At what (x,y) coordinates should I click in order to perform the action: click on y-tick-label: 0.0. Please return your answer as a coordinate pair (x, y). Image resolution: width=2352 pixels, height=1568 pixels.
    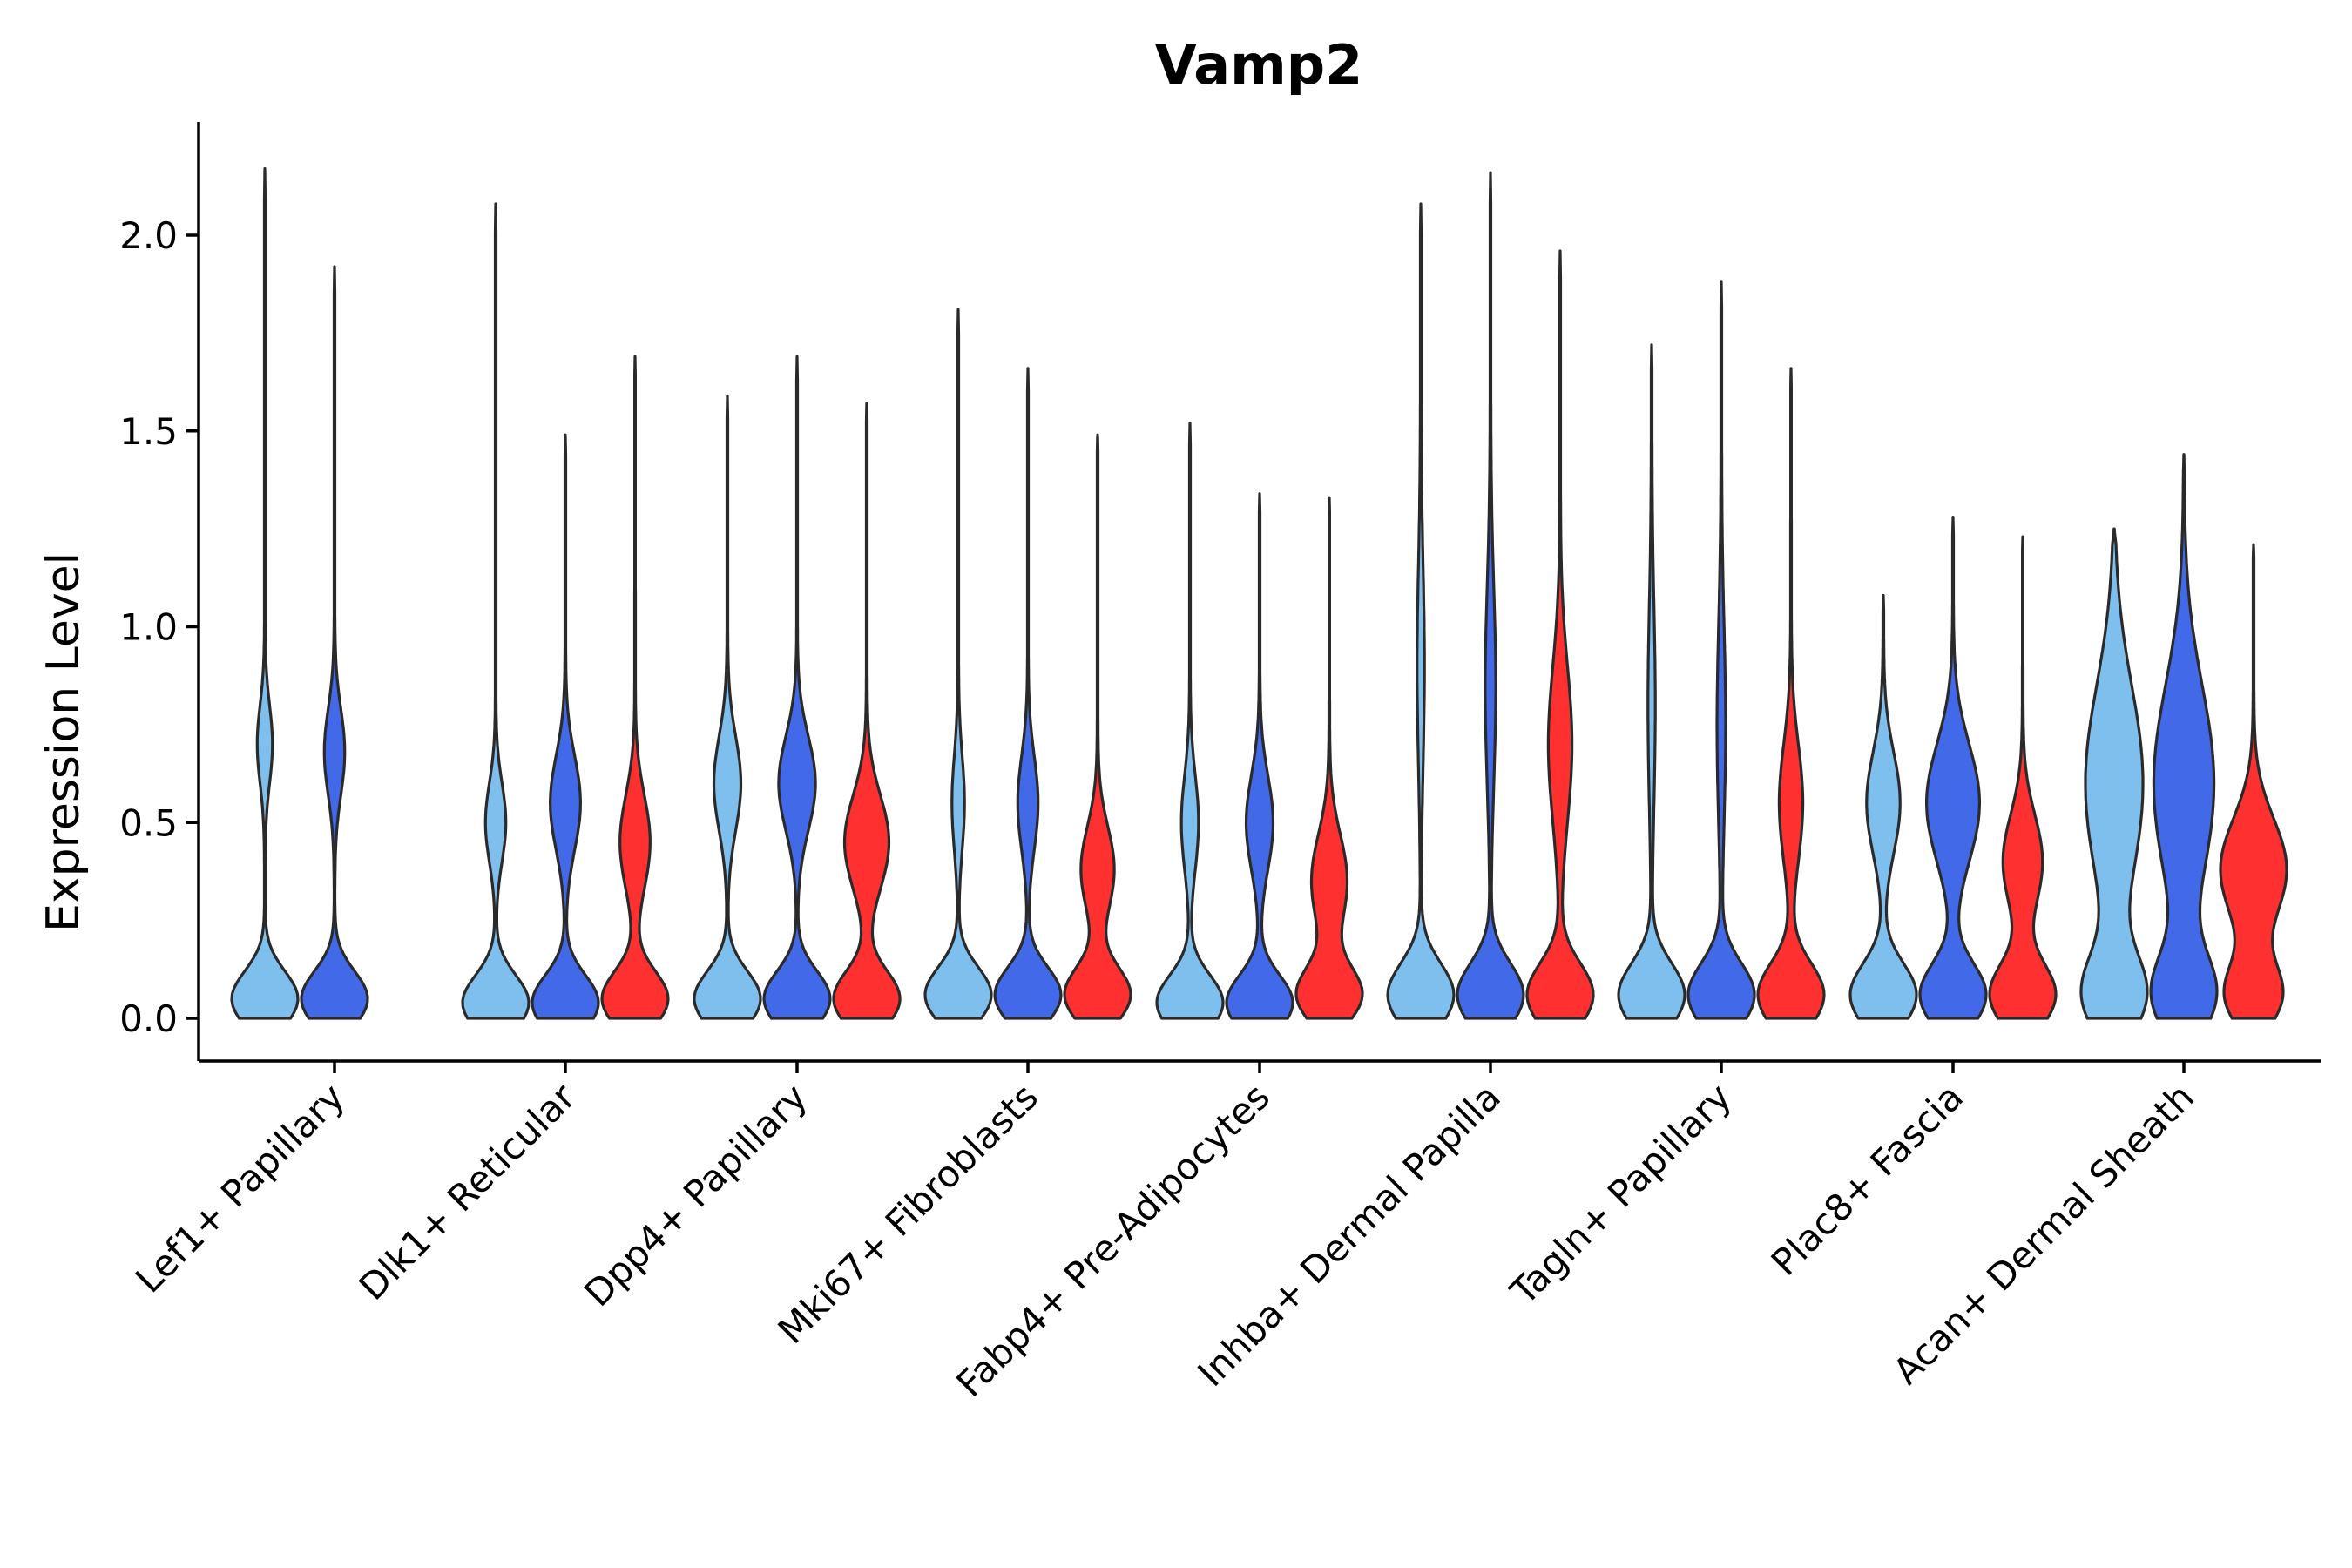
    Looking at the image, I should click on (148, 1018).